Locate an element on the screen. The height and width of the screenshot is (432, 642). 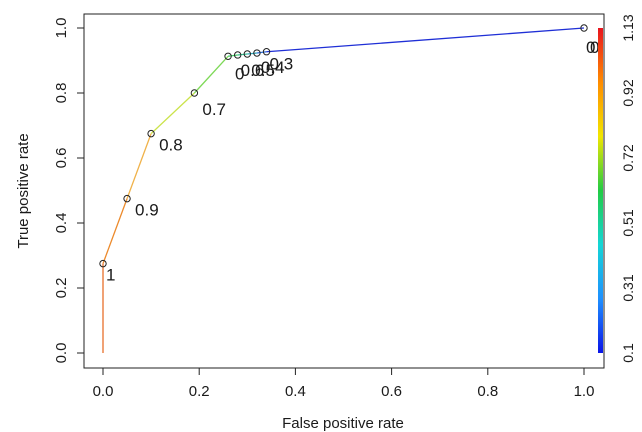
x-tick-label: 0.8 is located at coordinates (487, 391).